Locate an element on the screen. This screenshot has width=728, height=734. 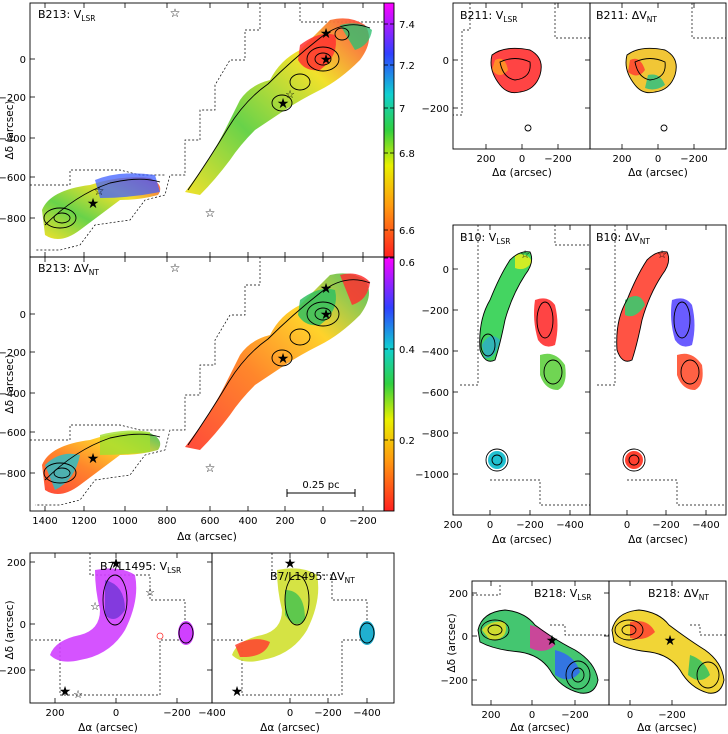
b211-axes: 200 0 −200 200 0 −200 0 −200 is located at coordinates (565, 84).